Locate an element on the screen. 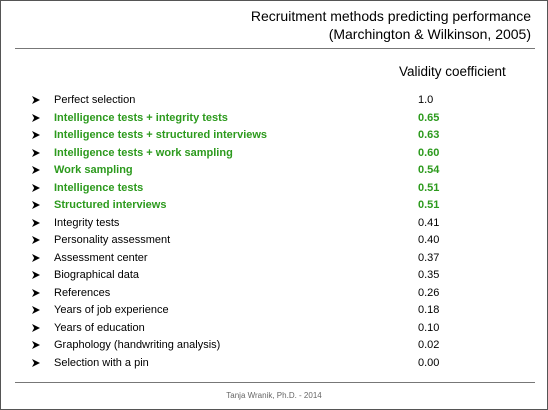 The image size is (548, 410). list-item: Biographical data 0.35 is located at coordinates (274, 276).